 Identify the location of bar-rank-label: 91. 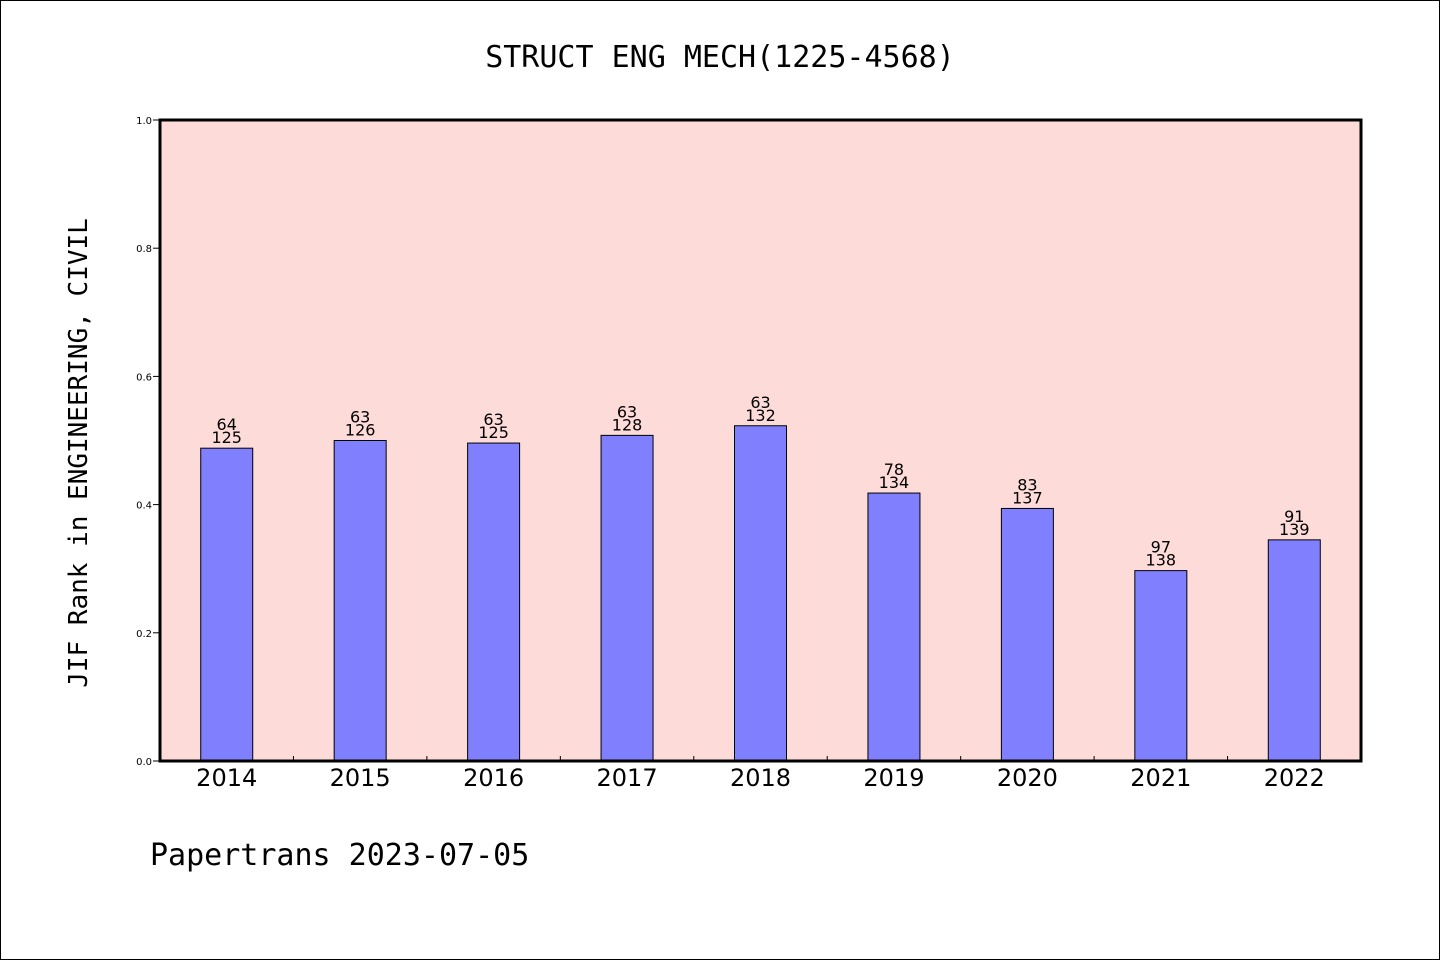
(1294, 516).